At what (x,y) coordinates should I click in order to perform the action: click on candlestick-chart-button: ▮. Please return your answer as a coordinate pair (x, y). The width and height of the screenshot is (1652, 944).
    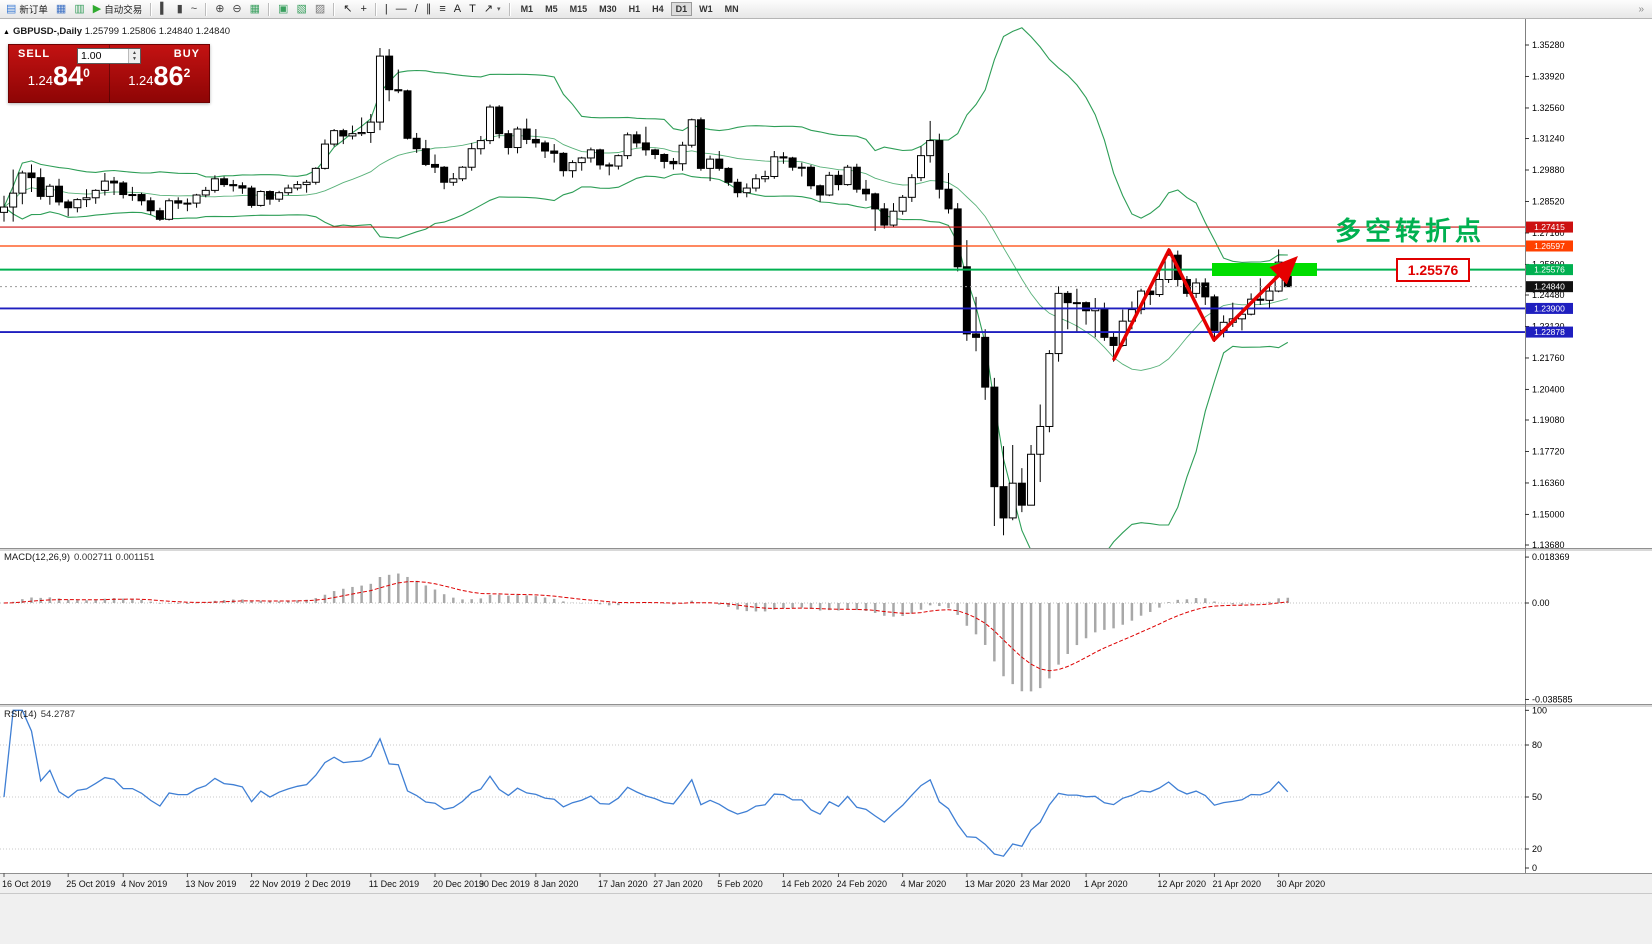
    Looking at the image, I should click on (180, 9).